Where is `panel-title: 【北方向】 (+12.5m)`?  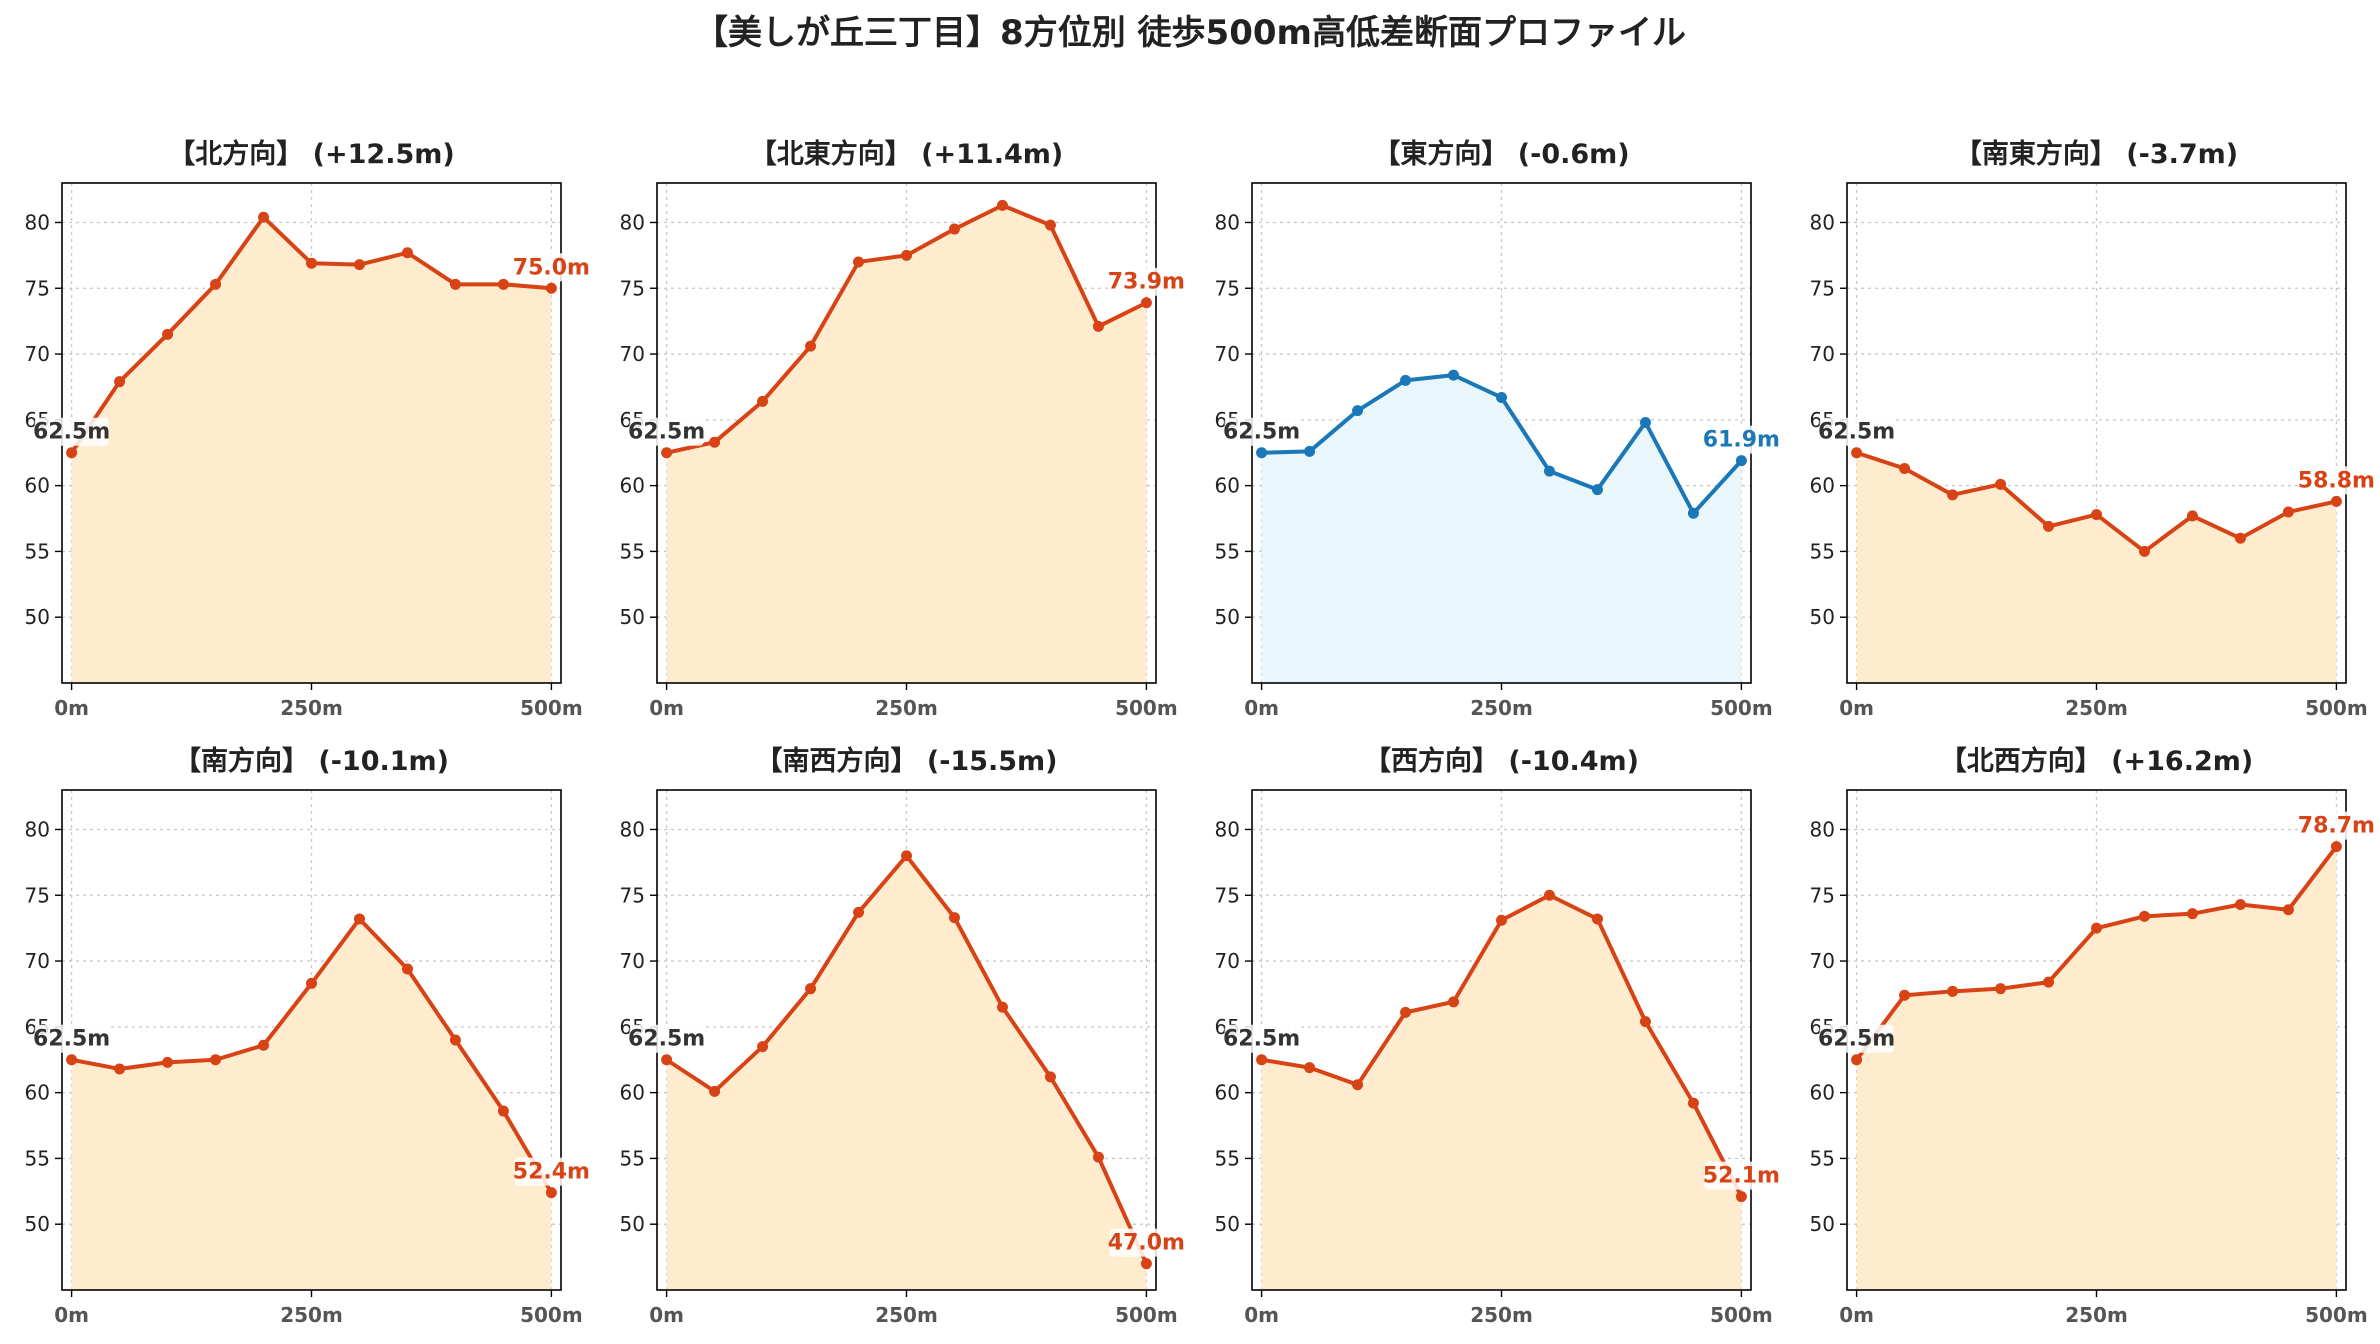
panel-title: 【北方向】 (+12.5m) is located at coordinates (311, 154).